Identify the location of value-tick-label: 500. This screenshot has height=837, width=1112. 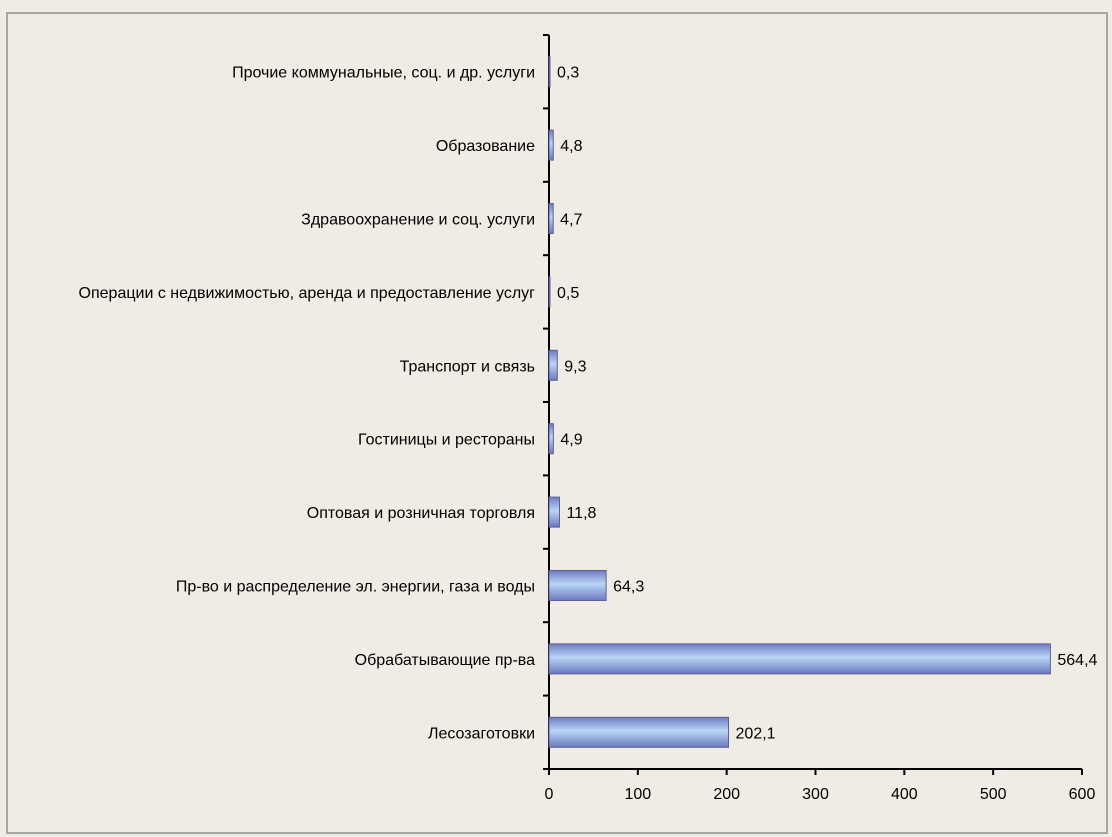
(993, 794).